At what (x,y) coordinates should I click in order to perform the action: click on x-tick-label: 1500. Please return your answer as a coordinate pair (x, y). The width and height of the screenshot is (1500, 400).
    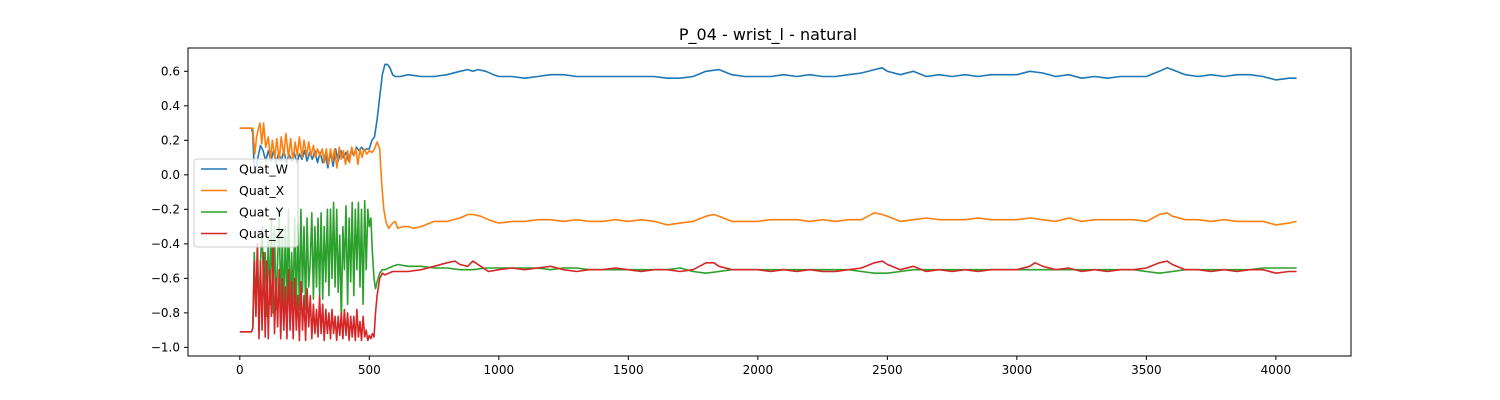
    Looking at the image, I should click on (628, 370).